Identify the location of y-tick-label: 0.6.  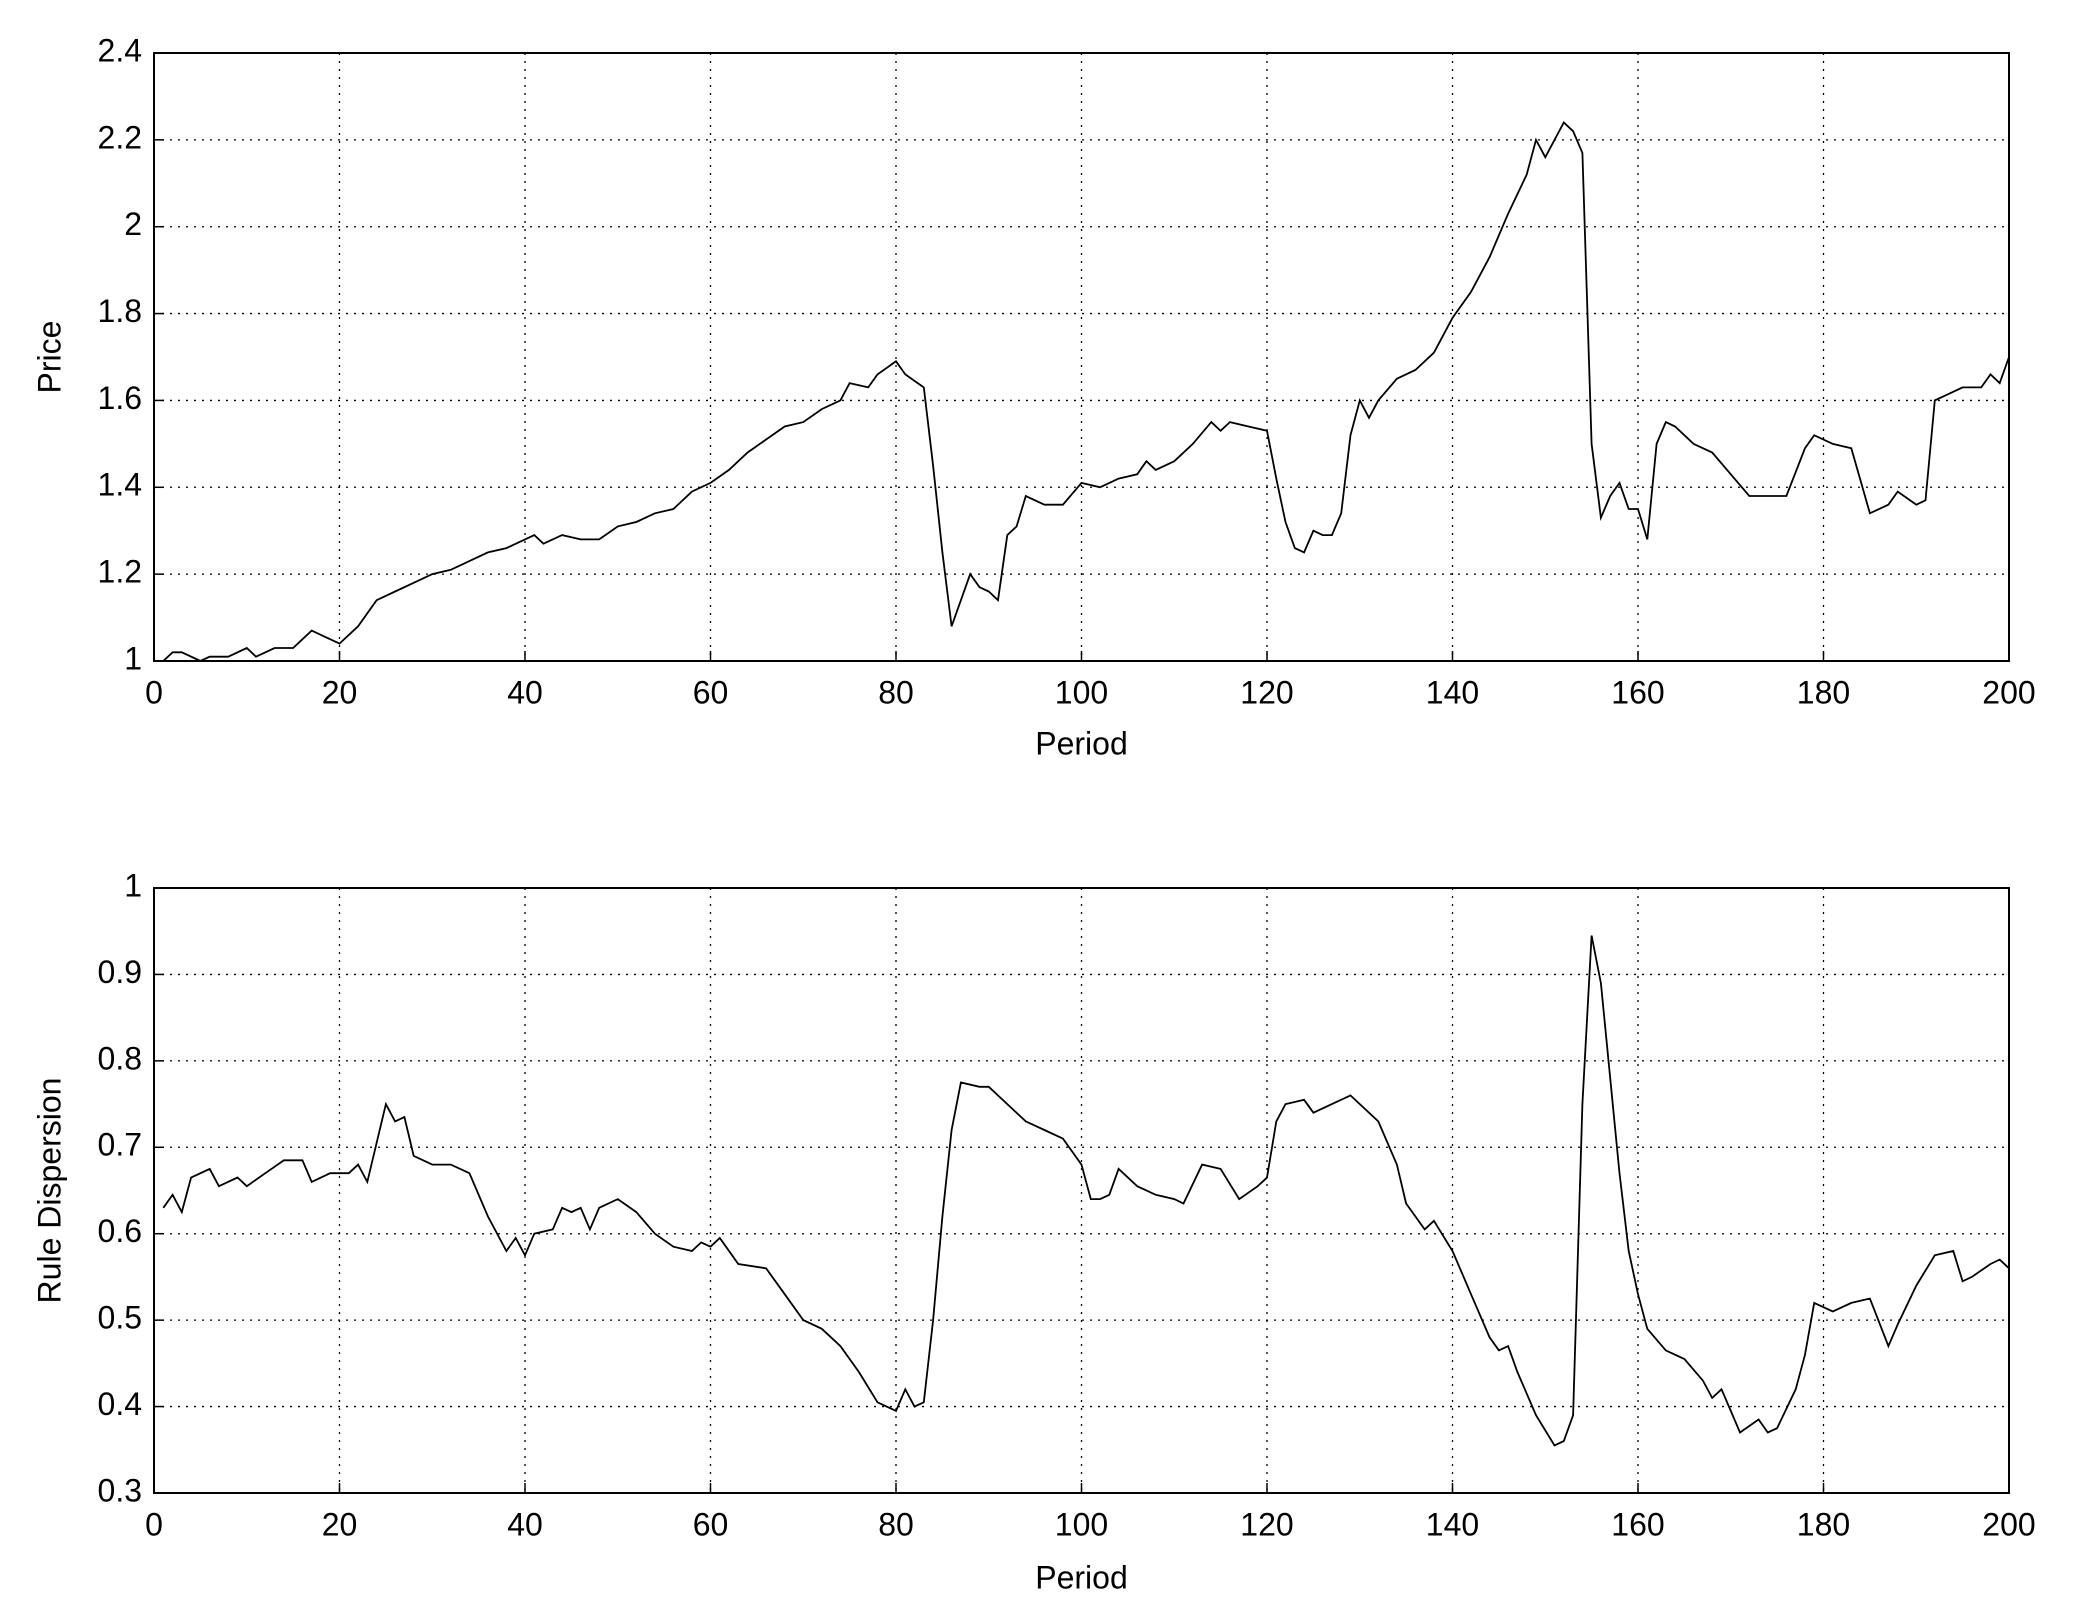
(120, 1231).